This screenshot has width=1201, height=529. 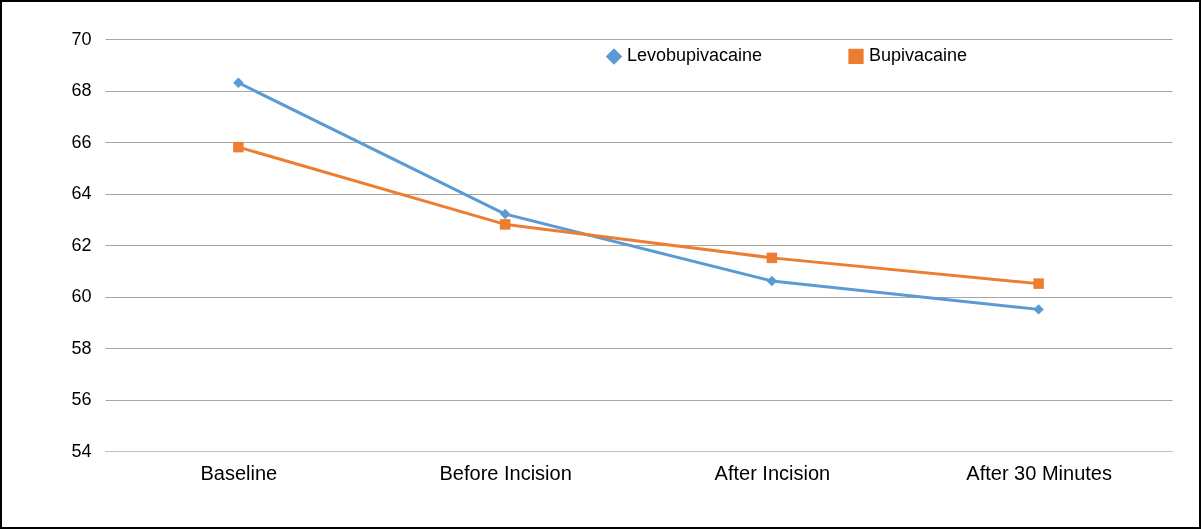 I want to click on y-tick-label: 66, so click(x=81, y=141).